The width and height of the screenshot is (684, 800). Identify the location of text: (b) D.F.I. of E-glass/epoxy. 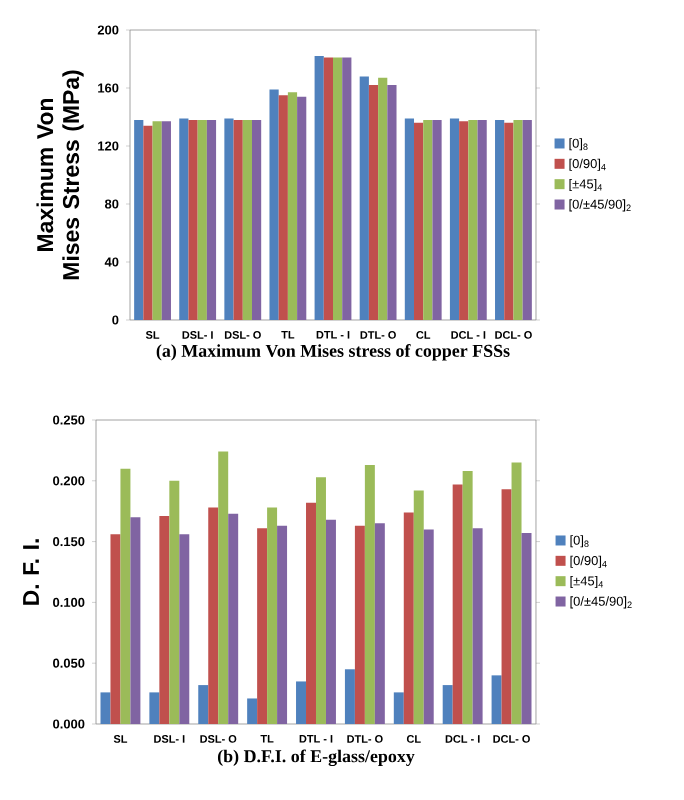
(316, 758).